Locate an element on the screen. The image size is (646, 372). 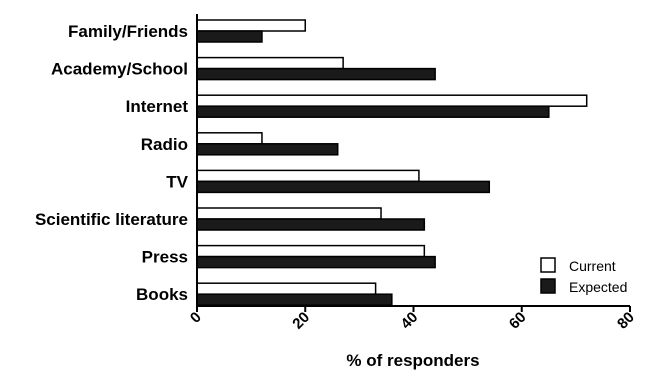
x-tick-label: 40 is located at coordinates (410, 321).